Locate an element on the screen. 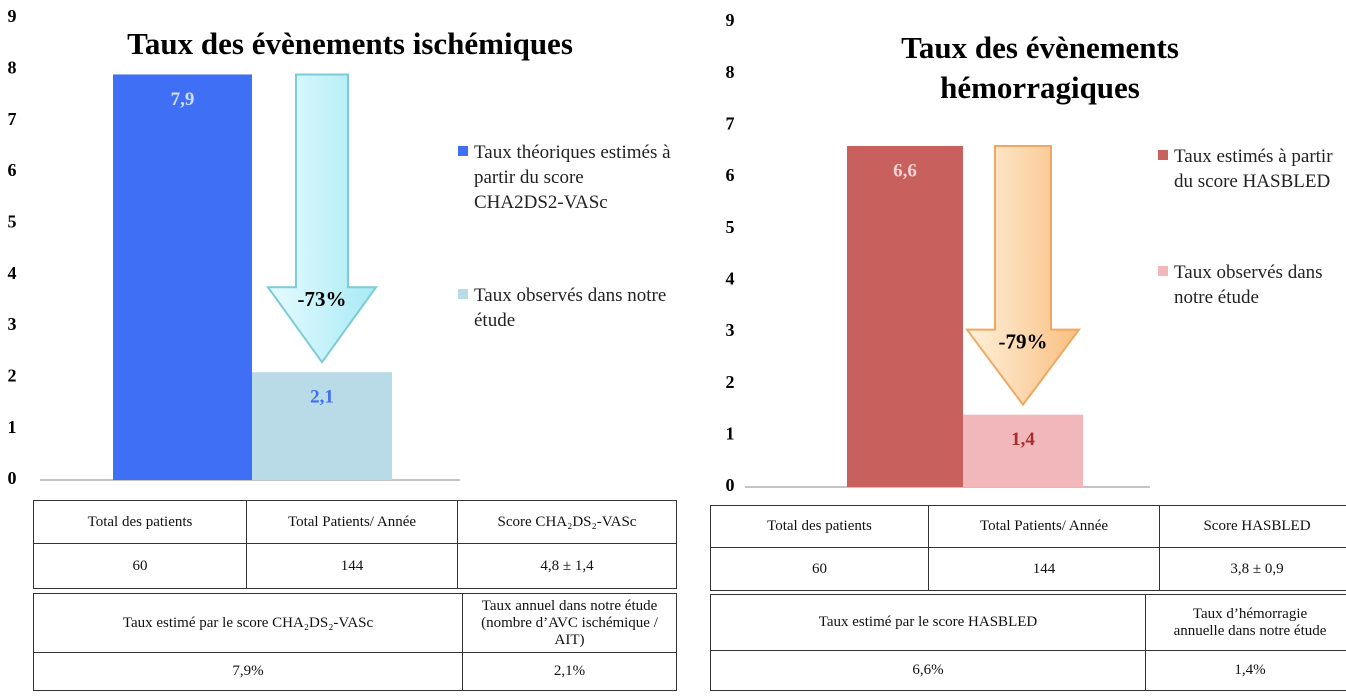 The width and height of the screenshot is (1346, 697). legend-item: Taux estimés à partir du score HASBLED is located at coordinates (1250, 169).